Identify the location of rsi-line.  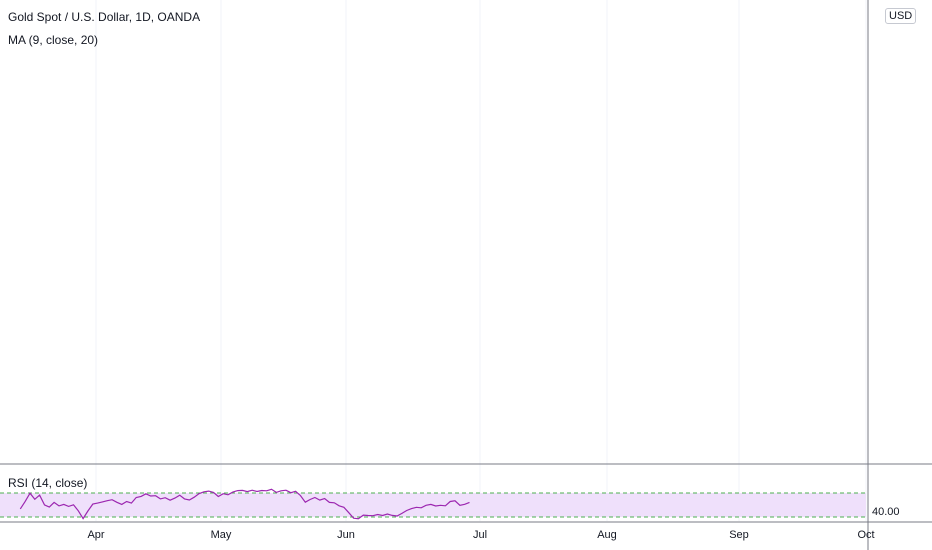
(244, 504).